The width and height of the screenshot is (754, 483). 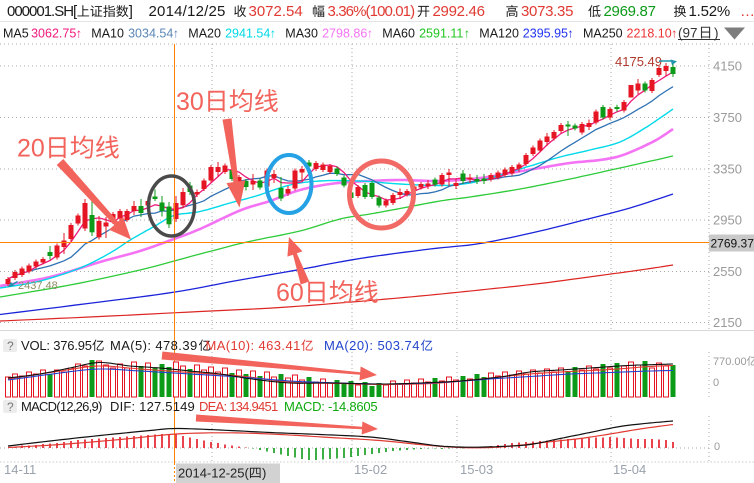 I want to click on svg-text: 2218.10, so click(x=649, y=34).